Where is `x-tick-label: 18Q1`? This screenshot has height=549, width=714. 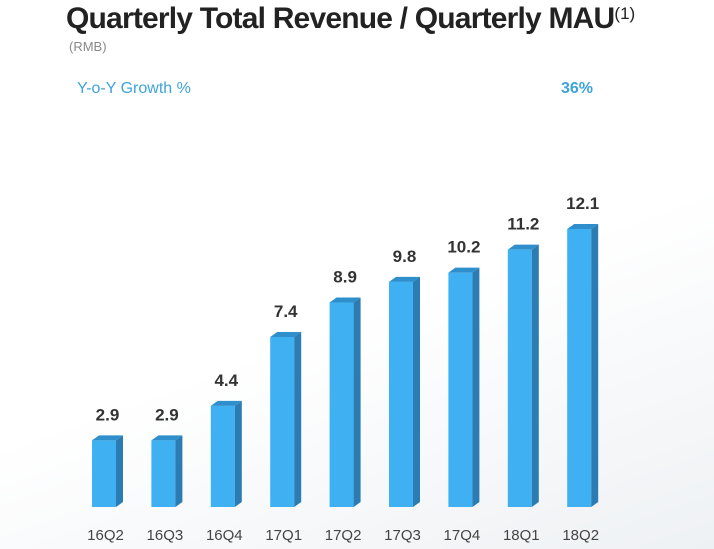 x-tick-label: 18Q1 is located at coordinates (521, 535).